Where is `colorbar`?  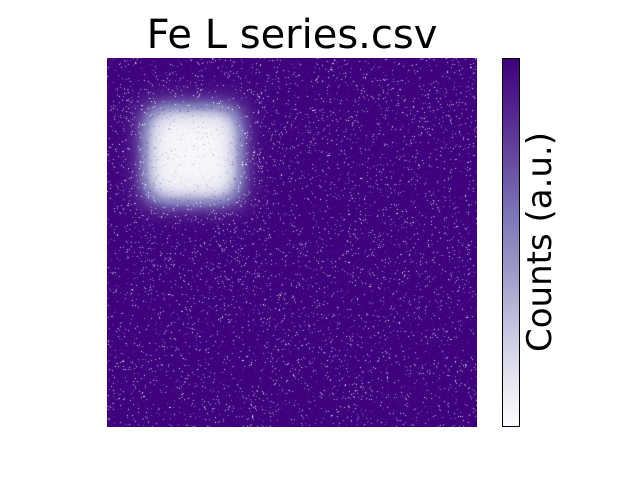
colorbar is located at coordinates (511, 242).